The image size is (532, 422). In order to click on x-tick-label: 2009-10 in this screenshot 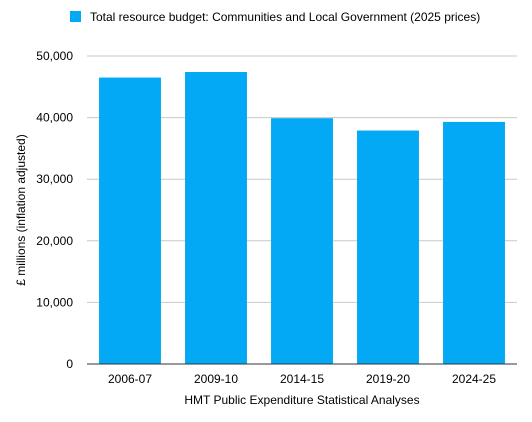, I will do `click(216, 379)`.